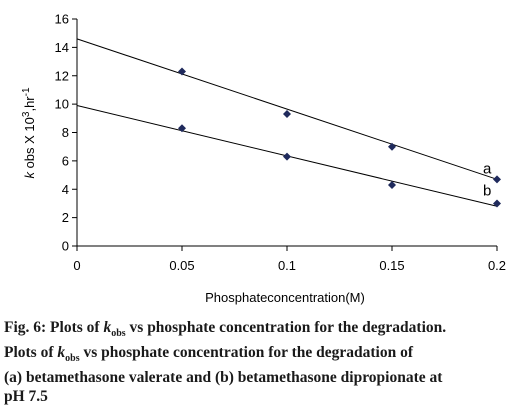  What do you see at coordinates (65, 217) in the screenshot?
I see `y-tick-label: 2` at bounding box center [65, 217].